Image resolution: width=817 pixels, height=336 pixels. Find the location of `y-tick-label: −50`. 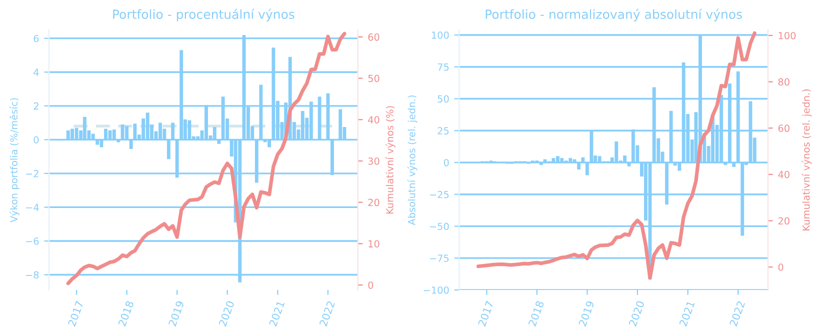

y-tick-label: −50 is located at coordinates (439, 226).